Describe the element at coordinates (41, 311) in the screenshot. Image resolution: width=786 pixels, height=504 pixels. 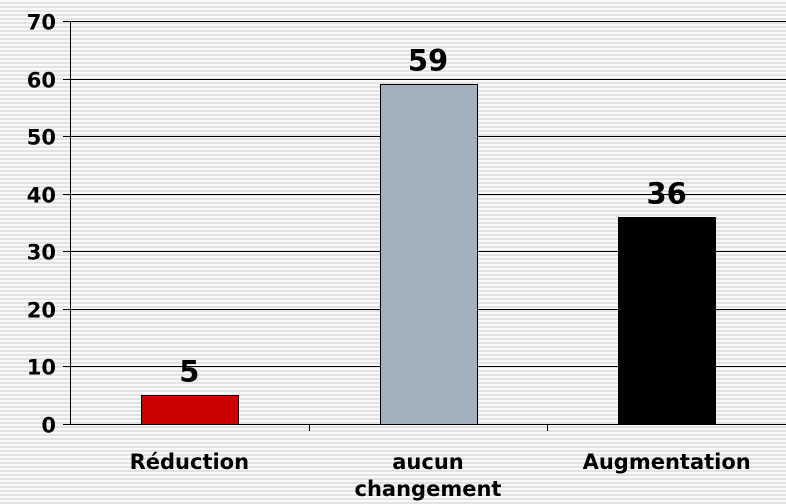
I see `y-tick-label-20: 20` at that location.